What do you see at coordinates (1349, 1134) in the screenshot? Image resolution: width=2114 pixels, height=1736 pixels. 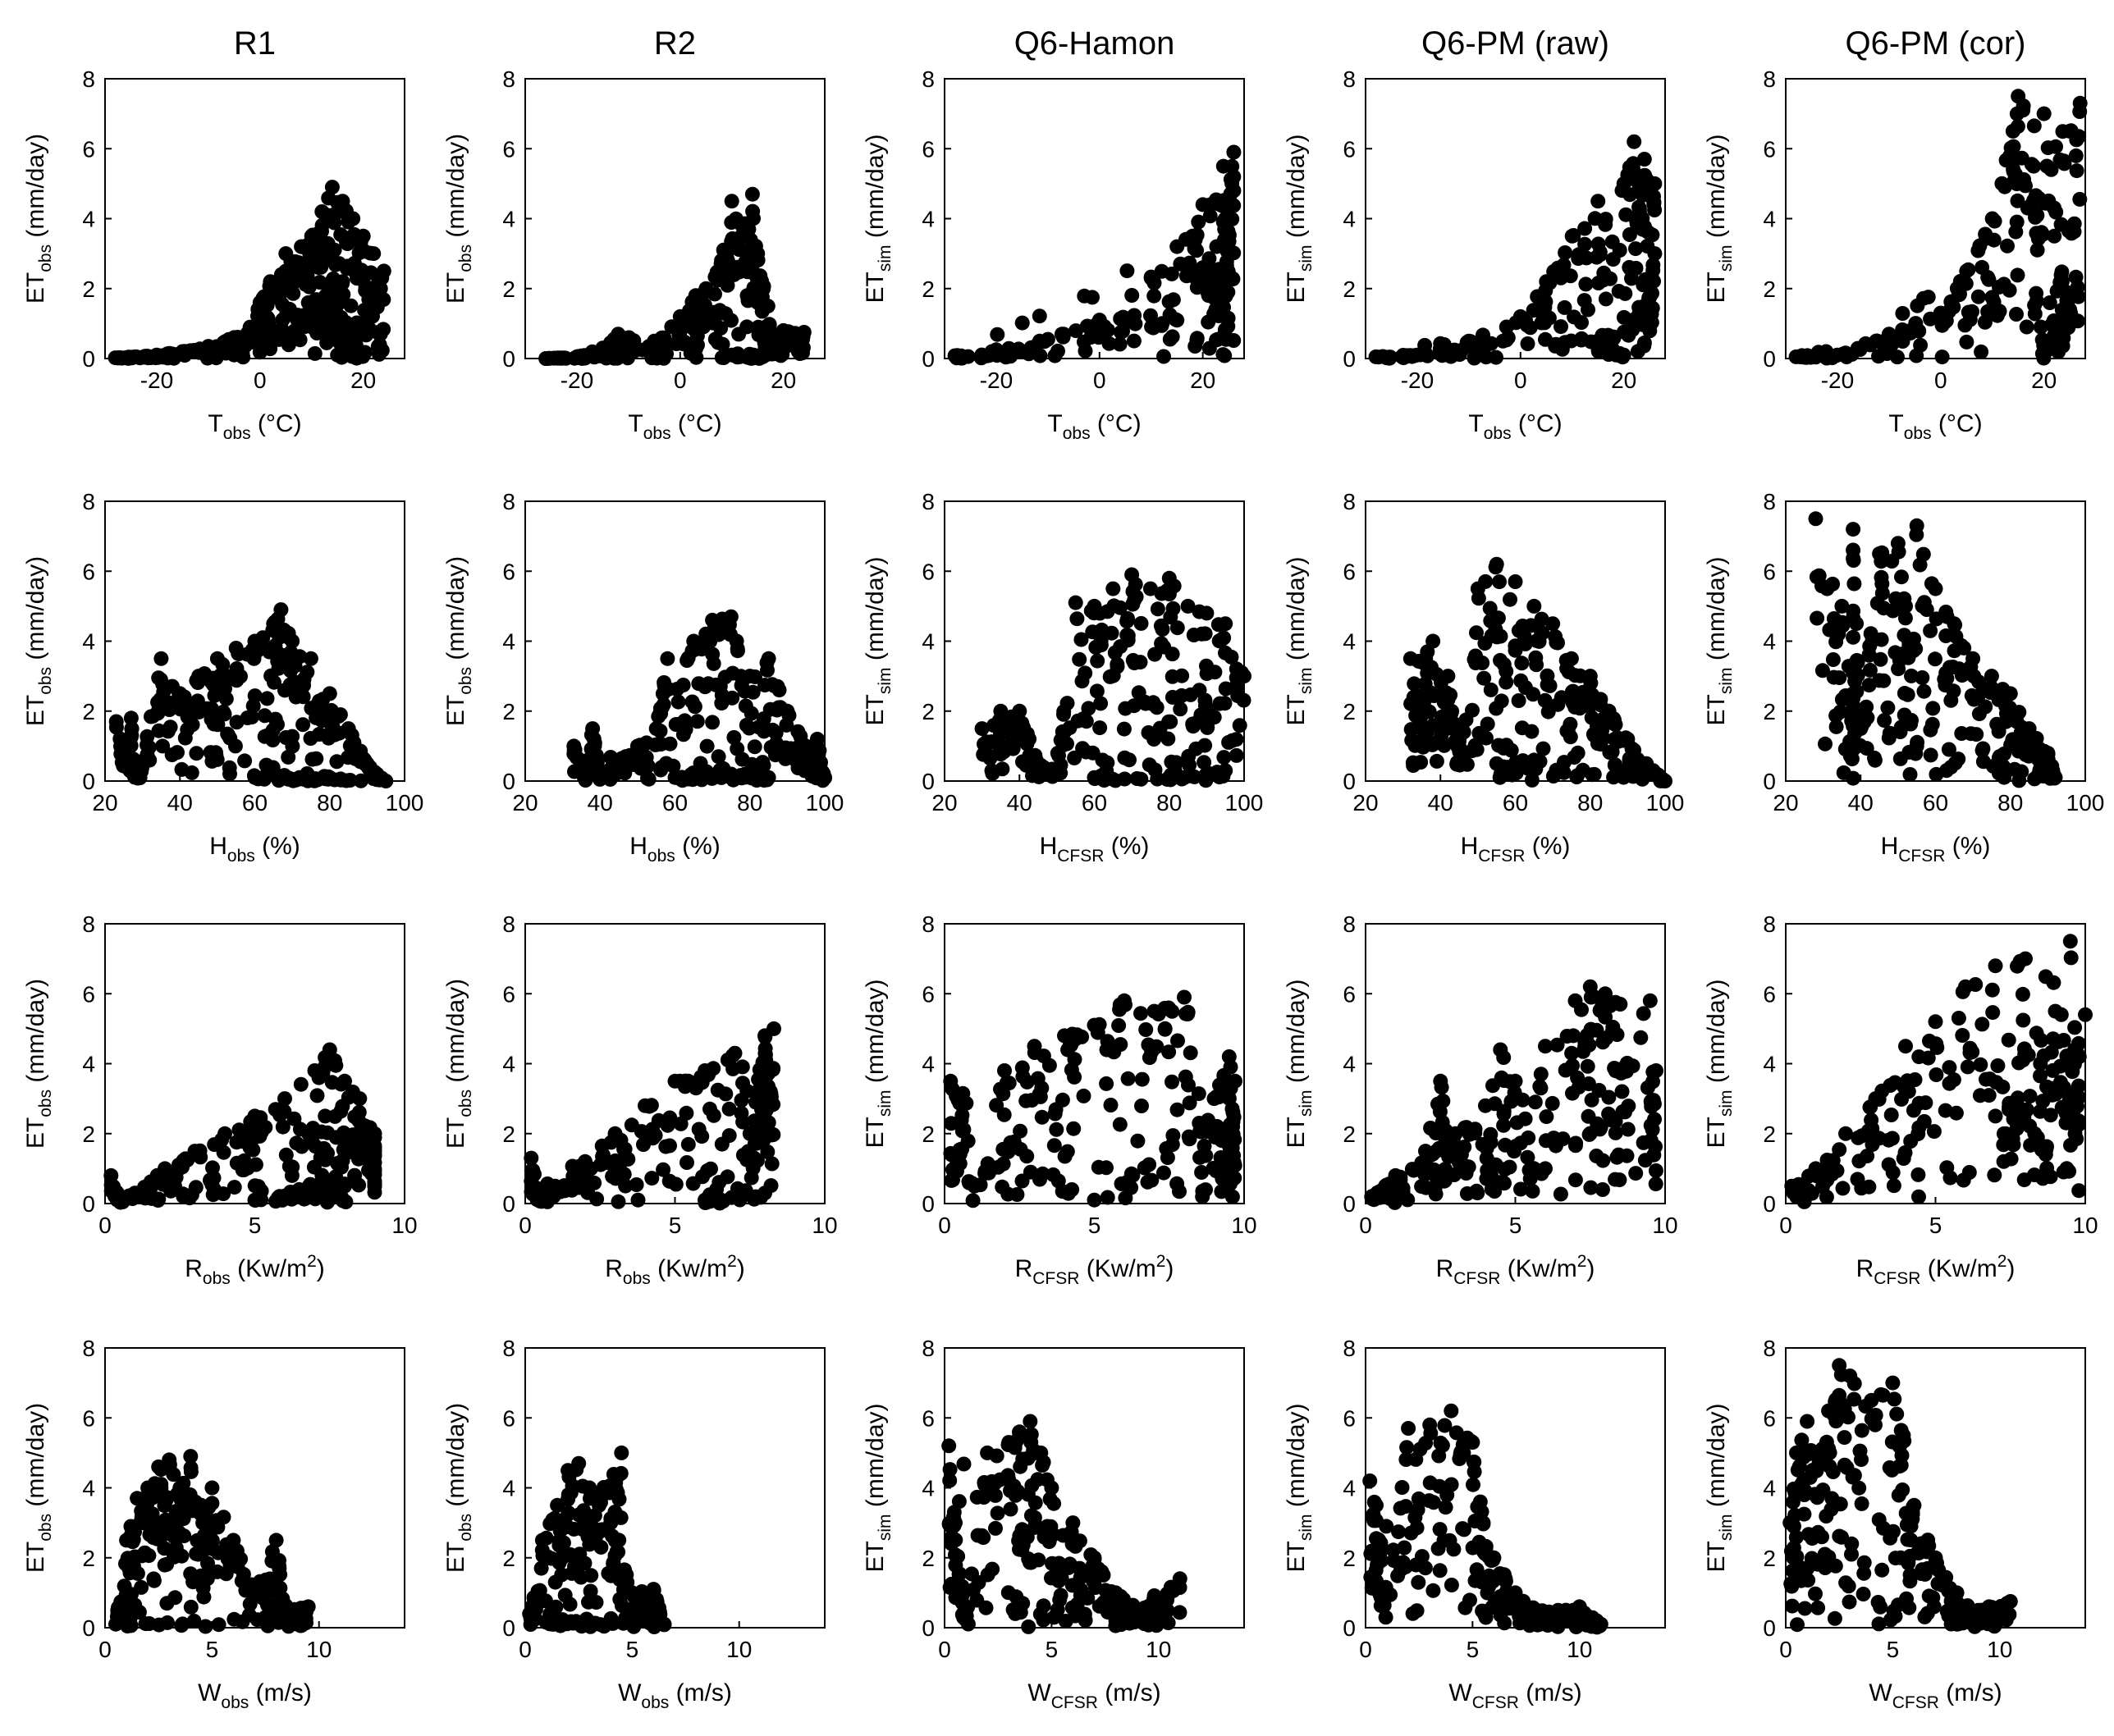 I see `y-tick-label: 2` at bounding box center [1349, 1134].